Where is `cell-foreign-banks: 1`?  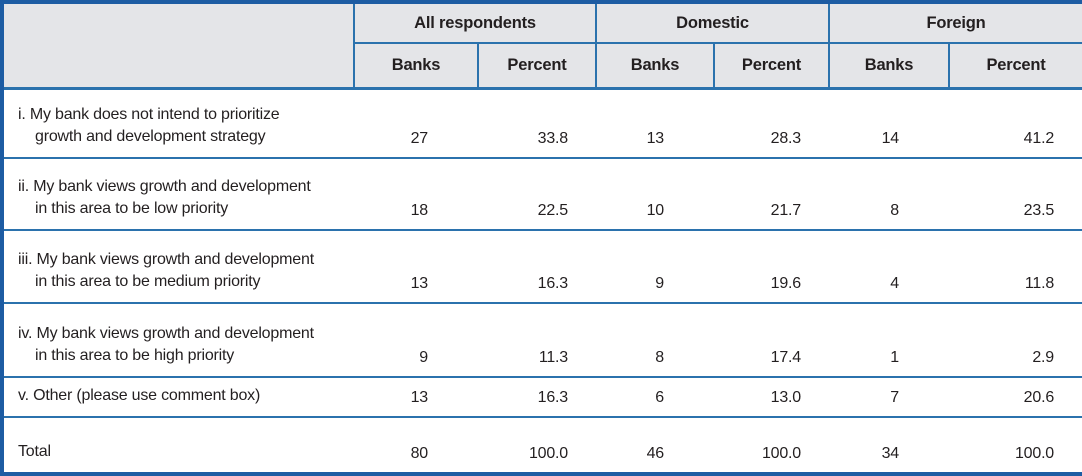
cell-foreign-banks: 1 is located at coordinates (889, 339).